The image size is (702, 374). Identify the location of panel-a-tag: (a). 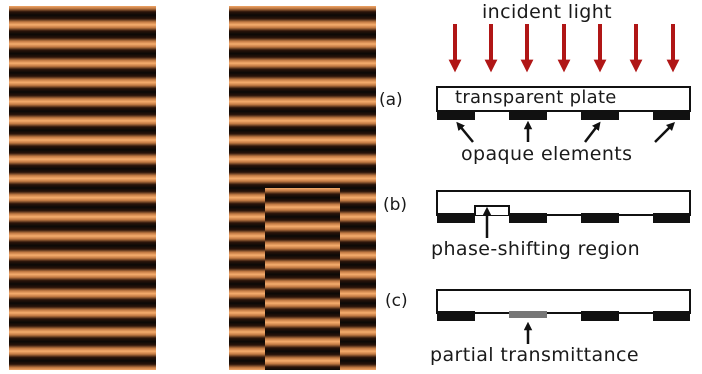
(391, 100).